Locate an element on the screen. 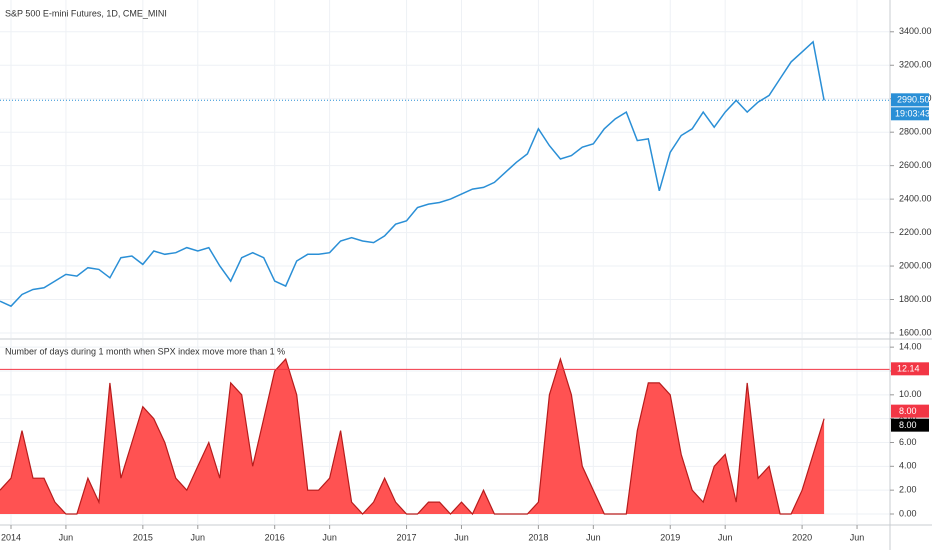 The image size is (932, 550). x-tick-label: 2014 is located at coordinates (11, 537).